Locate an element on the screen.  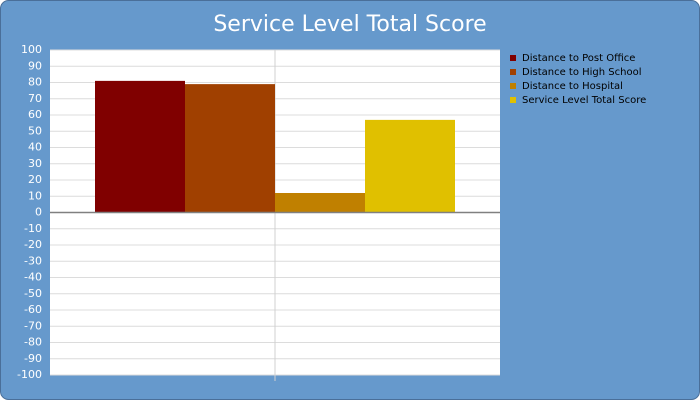
legend-label: Distance to High School is located at coordinates (581, 72).